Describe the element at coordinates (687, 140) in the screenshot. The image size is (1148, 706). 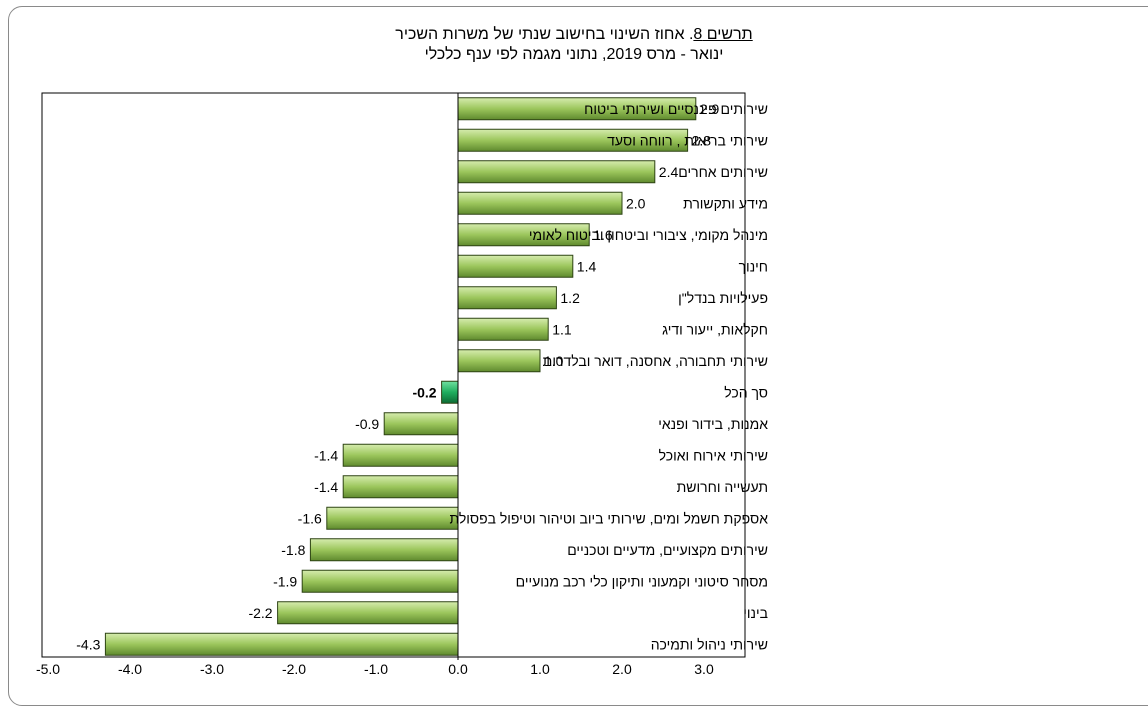
I see `category-label-1: שירותי בריאות , רווחה וסעד` at that location.